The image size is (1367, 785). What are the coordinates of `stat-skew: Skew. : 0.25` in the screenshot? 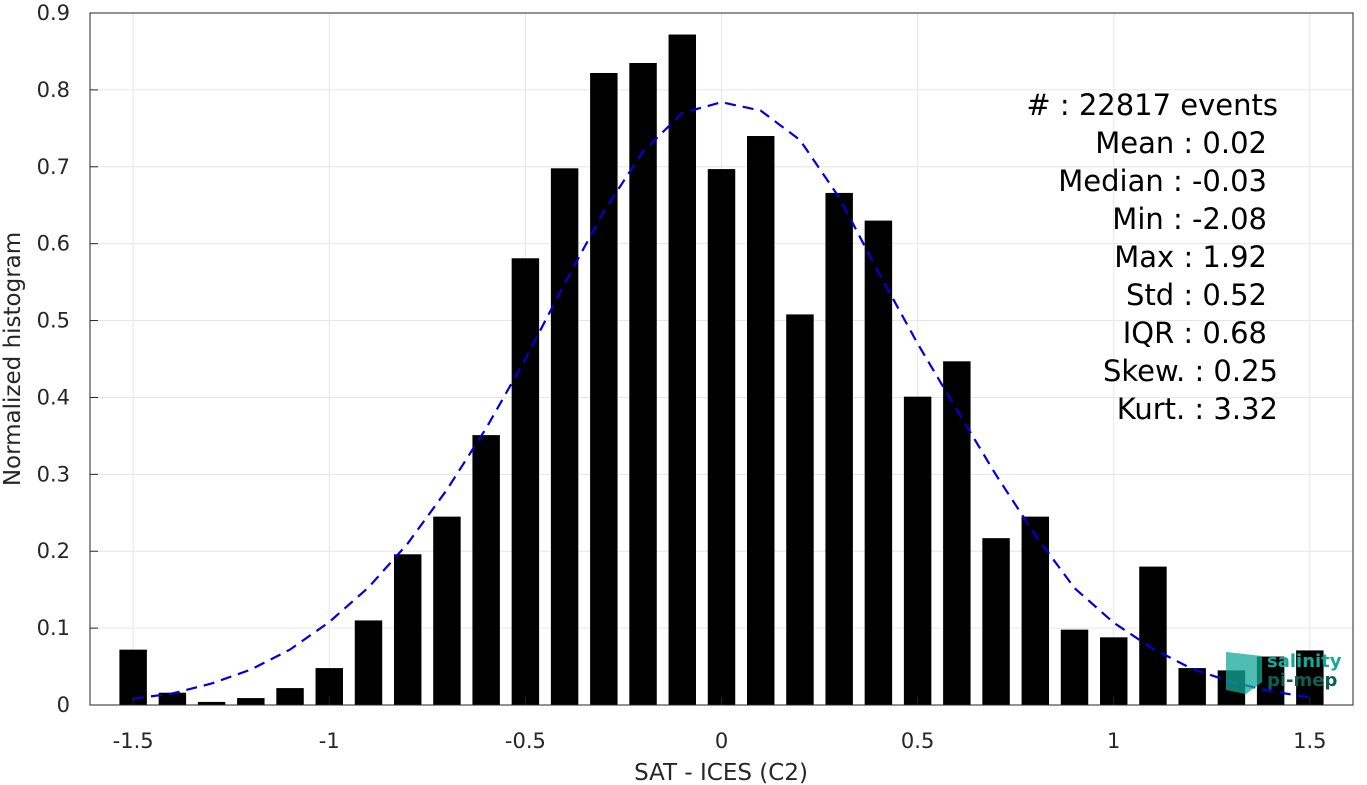 It's located at (1190, 371).